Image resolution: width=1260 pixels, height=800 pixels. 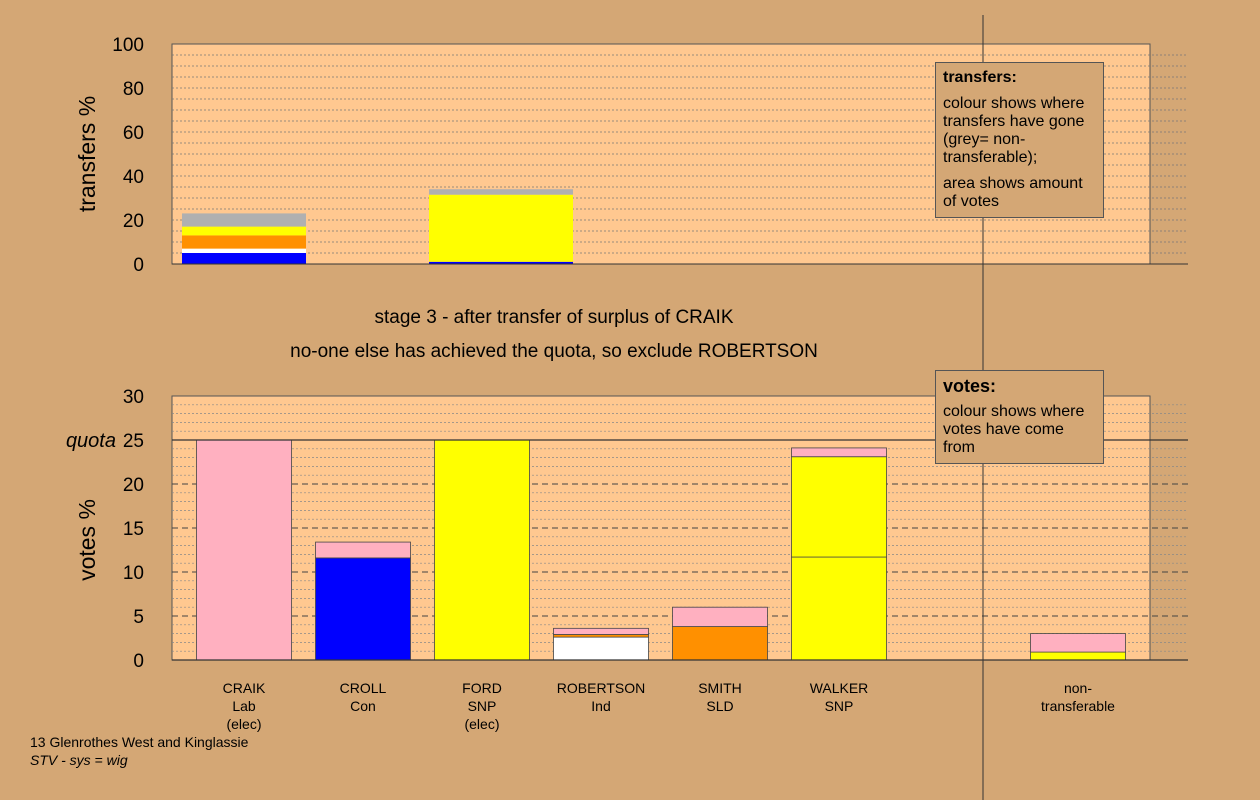 What do you see at coordinates (128, 45) in the screenshot?
I see `transfers-tick-label: 100` at bounding box center [128, 45].